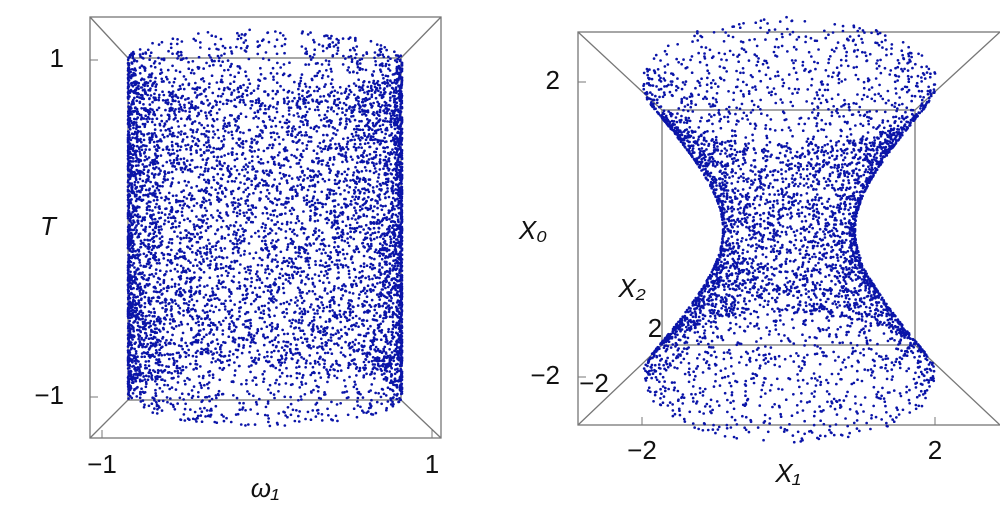 The image size is (1000, 523). Describe the element at coordinates (553, 80) in the screenshot. I see `y-tick-label: 2` at that location.